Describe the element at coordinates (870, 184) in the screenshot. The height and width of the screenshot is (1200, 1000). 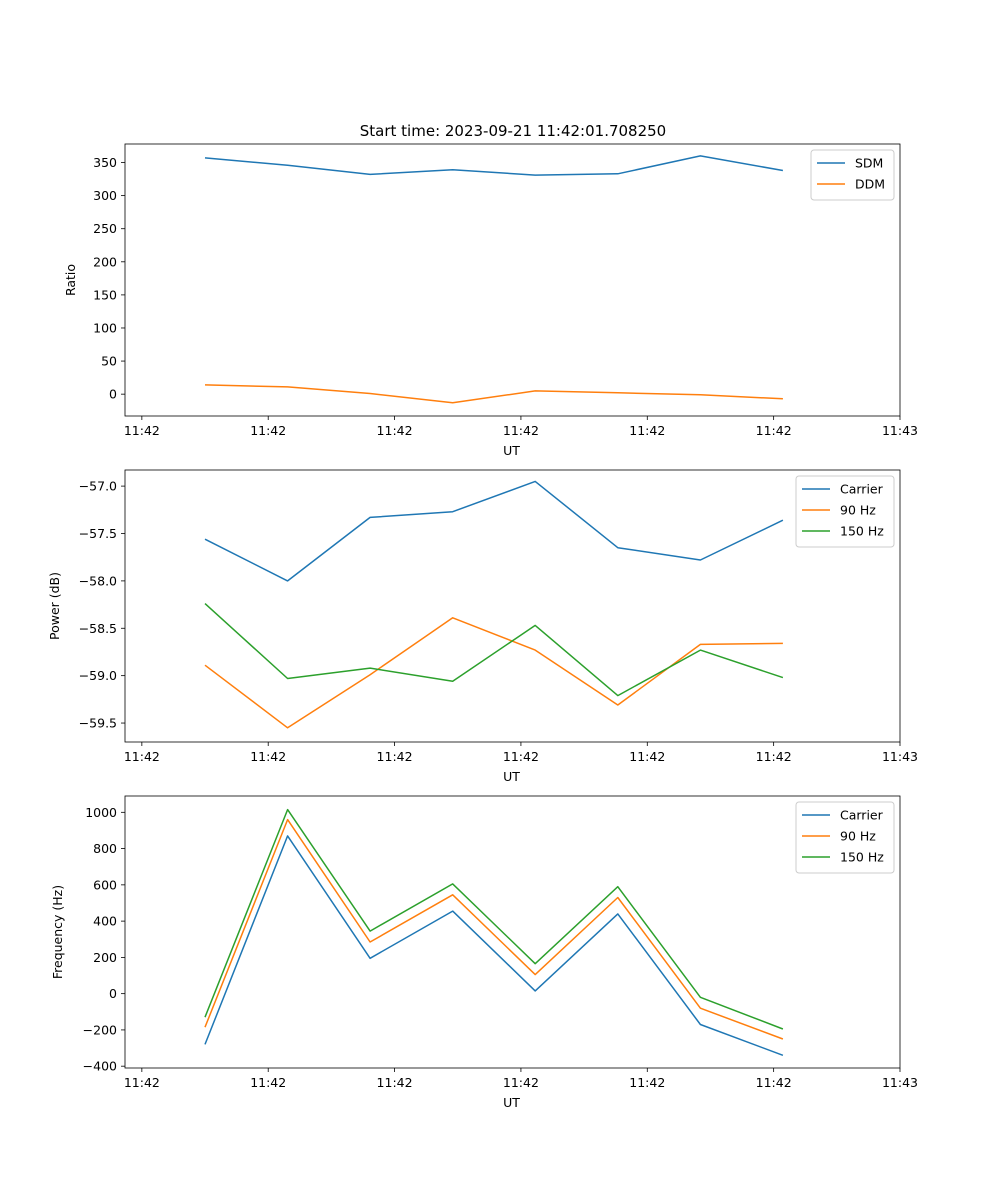
I see `legend-label: DDM` at that location.